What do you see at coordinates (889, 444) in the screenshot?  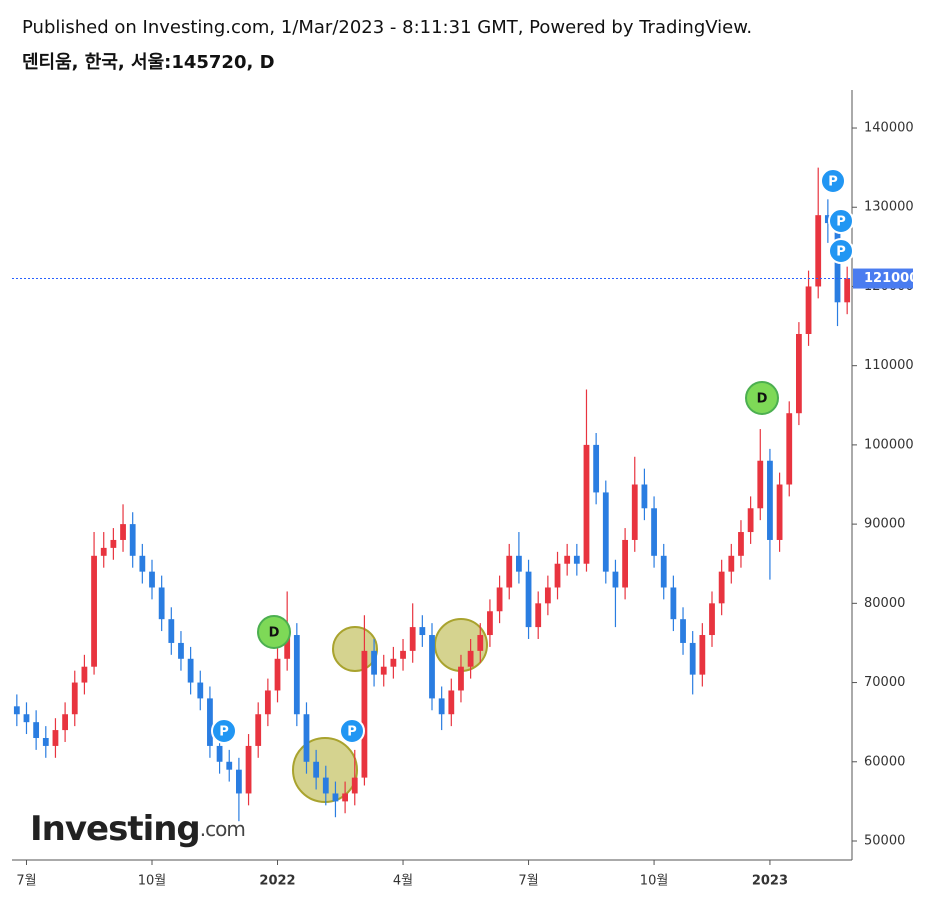 I see `y-tick-label: 100000` at bounding box center [889, 444].